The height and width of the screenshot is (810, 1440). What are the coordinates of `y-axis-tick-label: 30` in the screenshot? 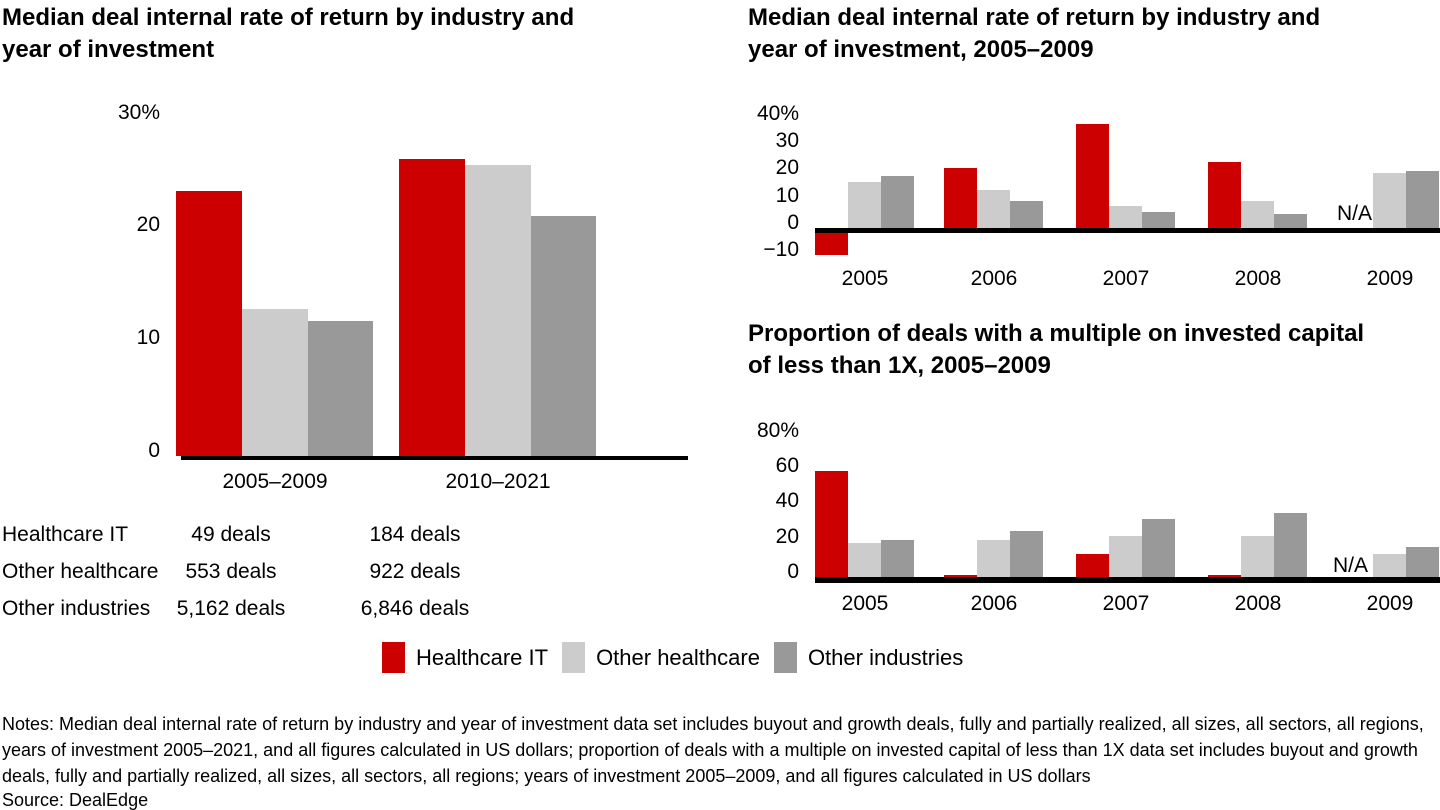 It's located at (787, 140).